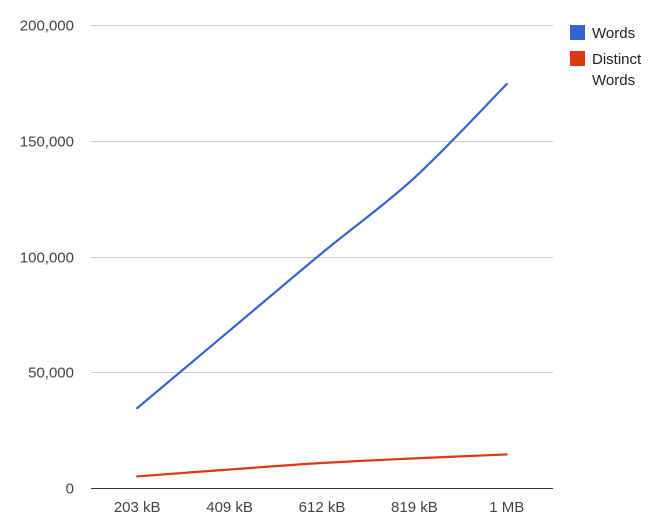  What do you see at coordinates (613, 80) in the screenshot?
I see `legend-label-1-line-1: Words` at bounding box center [613, 80].